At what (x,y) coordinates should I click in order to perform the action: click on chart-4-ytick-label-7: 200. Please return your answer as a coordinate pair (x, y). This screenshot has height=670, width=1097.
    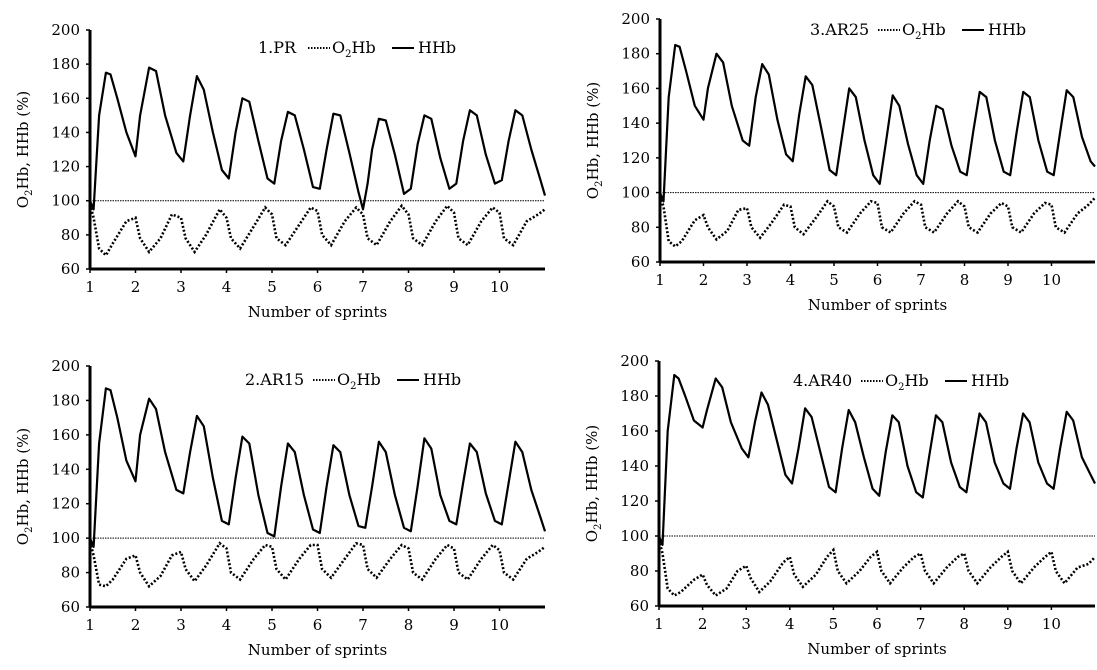
    Looking at the image, I should click on (634, 361).